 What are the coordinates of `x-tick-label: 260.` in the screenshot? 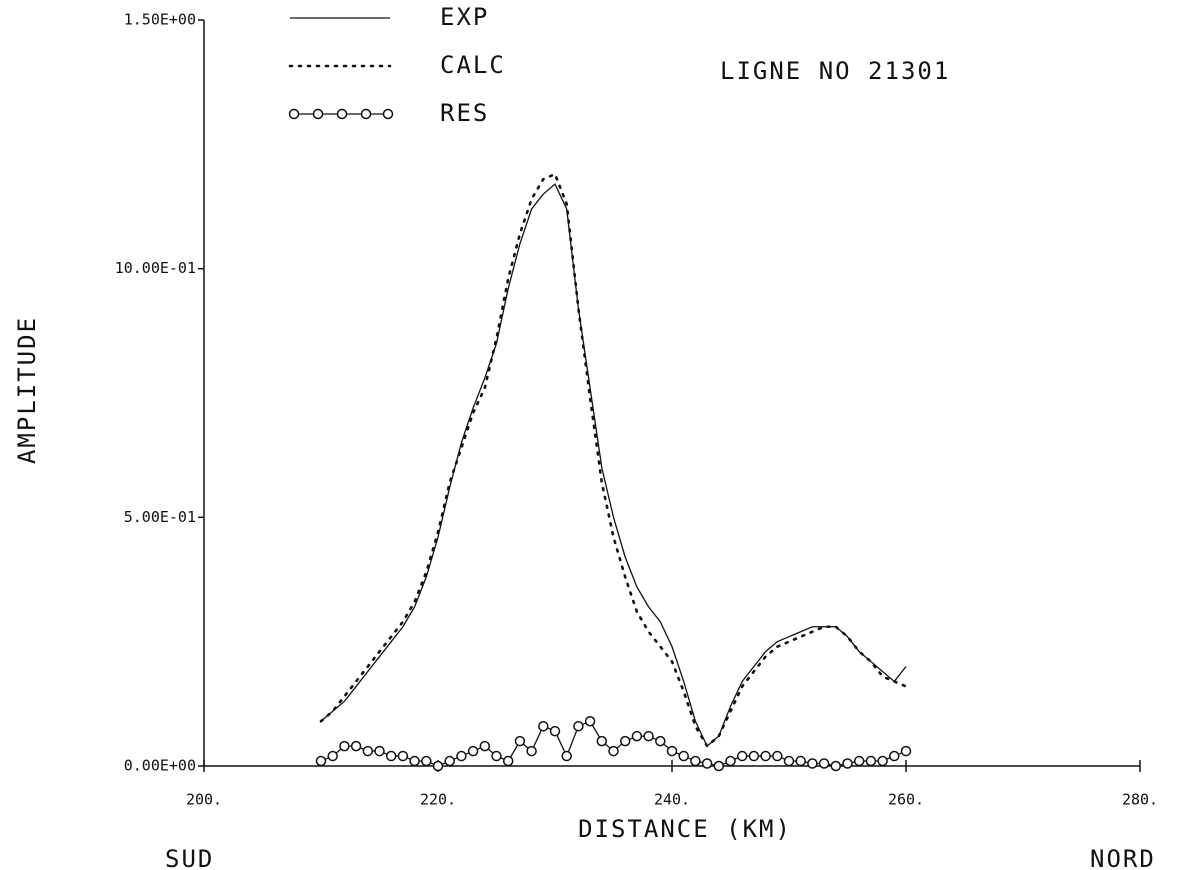 It's located at (906, 800).